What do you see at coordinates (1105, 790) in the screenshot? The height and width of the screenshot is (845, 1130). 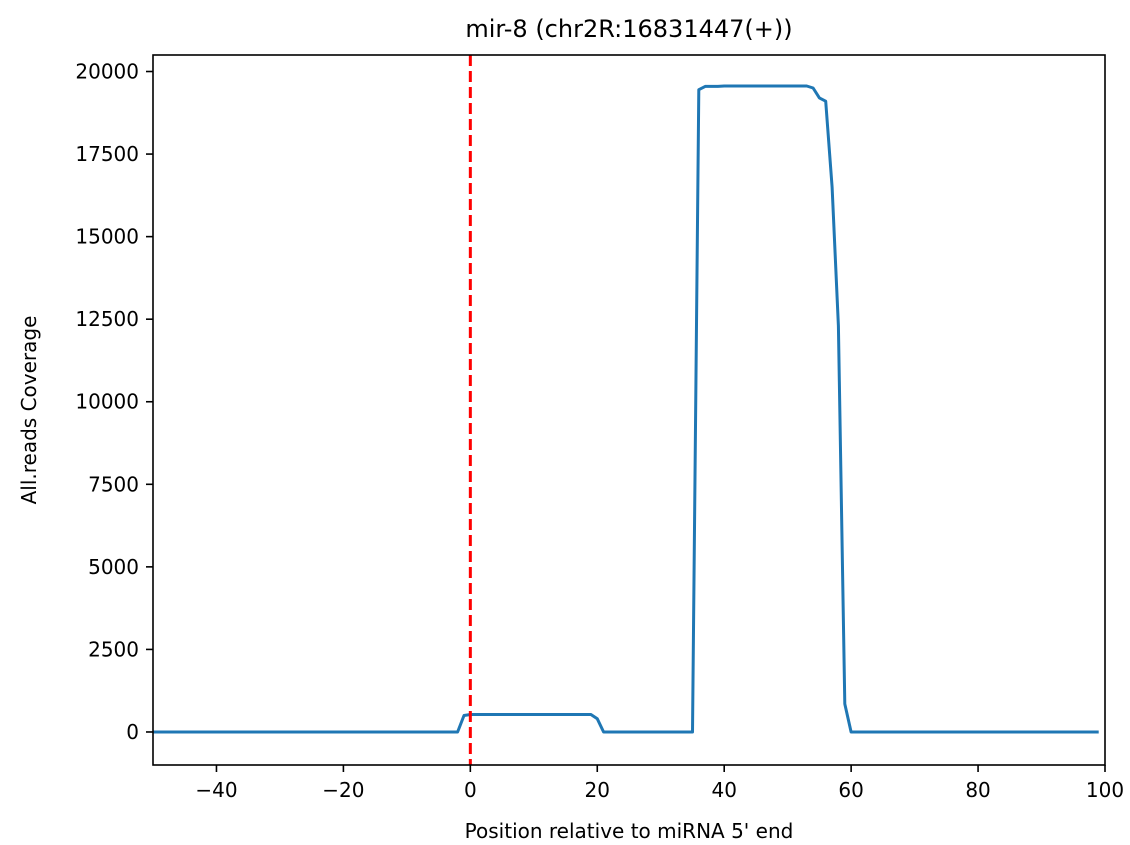 I see `x-tick-label: 100` at bounding box center [1105, 790].